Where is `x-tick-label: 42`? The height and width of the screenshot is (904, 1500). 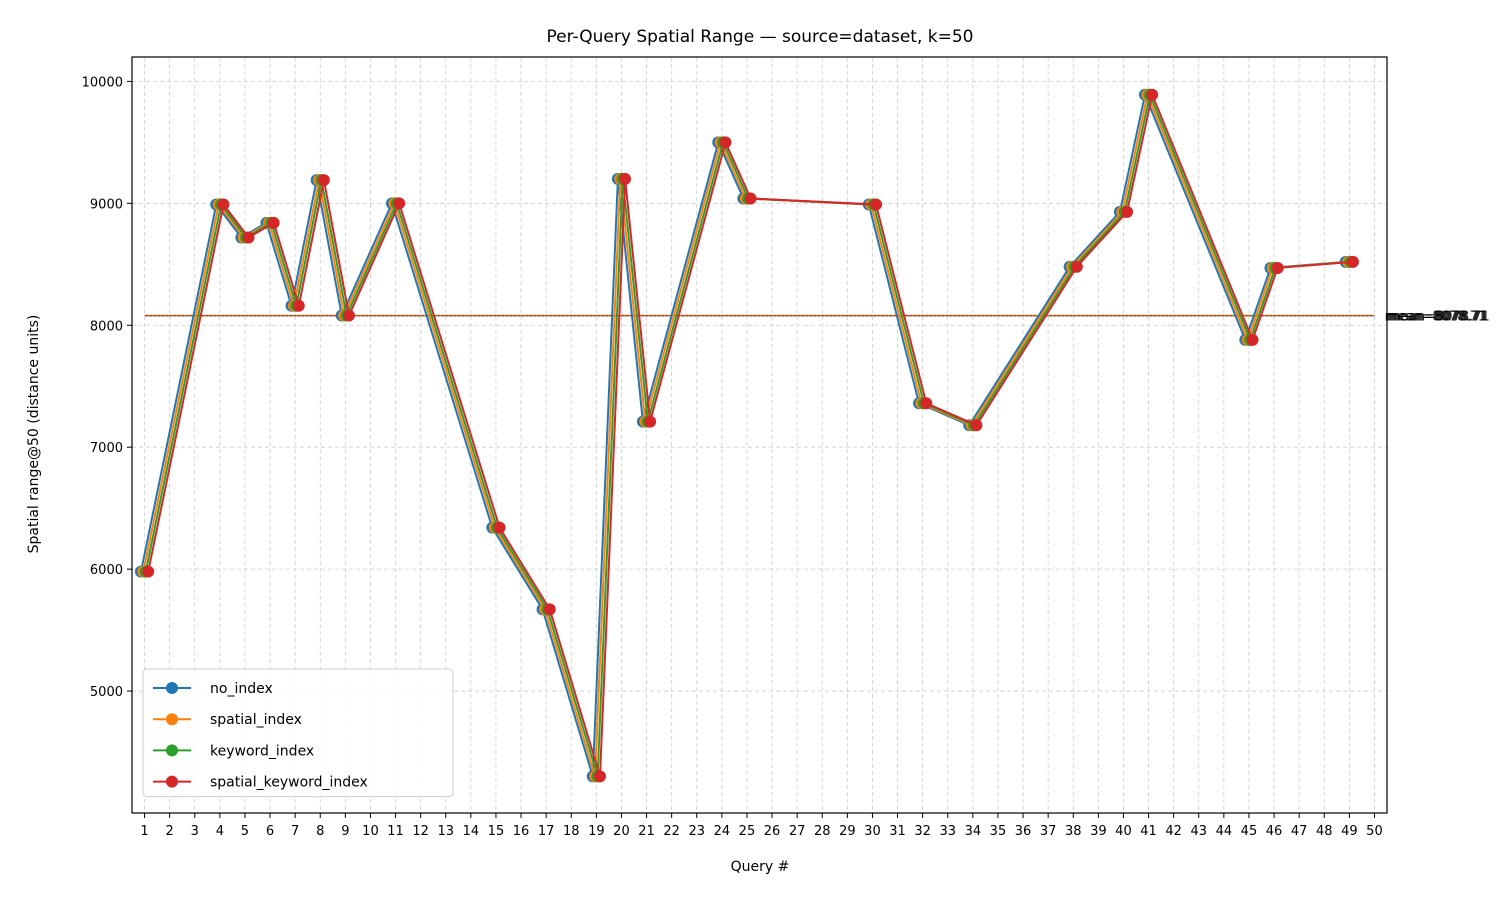
x-tick-label: 42 is located at coordinates (1173, 831).